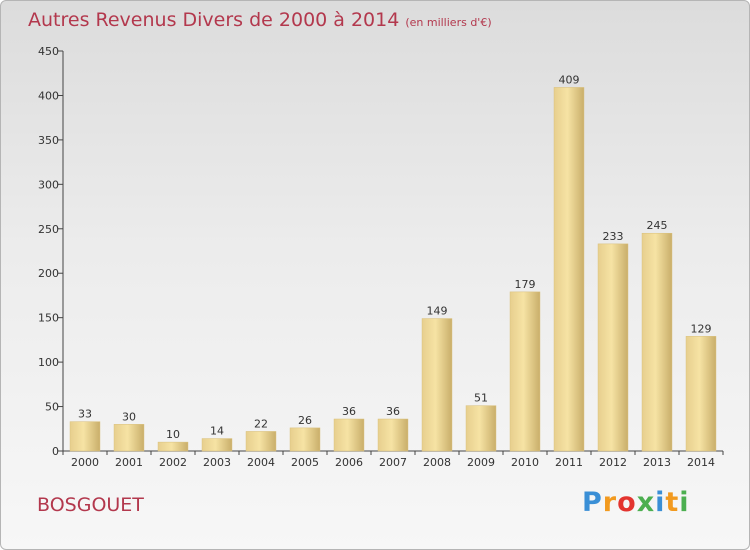 The width and height of the screenshot is (750, 550). Describe the element at coordinates (217, 462) in the screenshot. I see `x-tick-label: 2003` at that location.